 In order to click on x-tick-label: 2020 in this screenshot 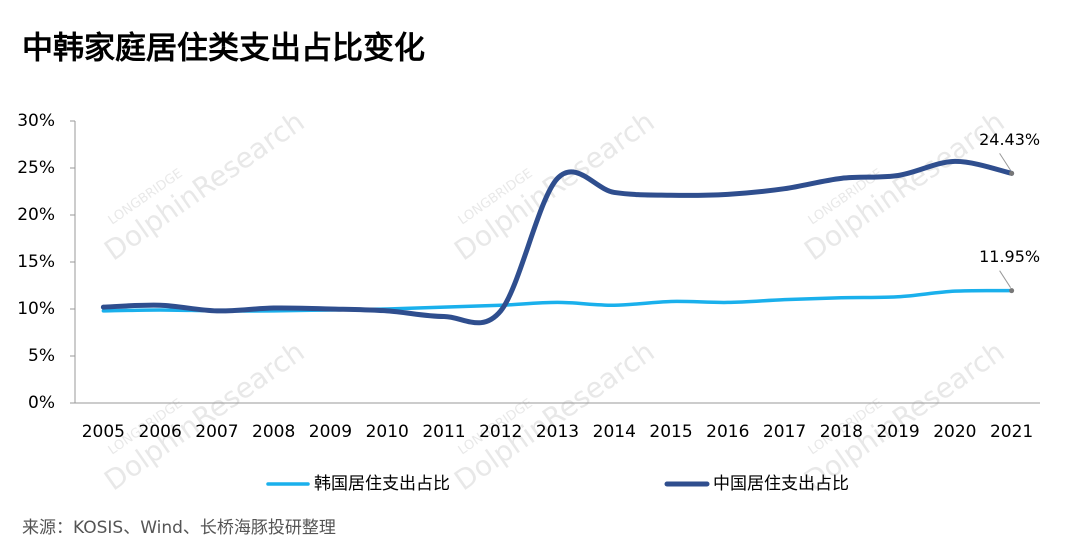, I will do `click(954, 432)`.